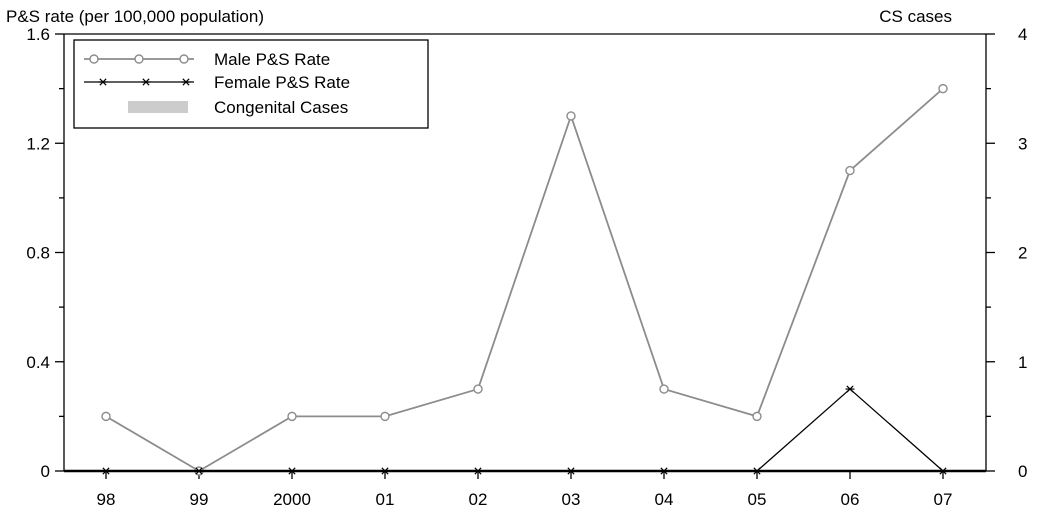  Describe the element at coordinates (850, 389) in the screenshot. I see `female-point` at that location.